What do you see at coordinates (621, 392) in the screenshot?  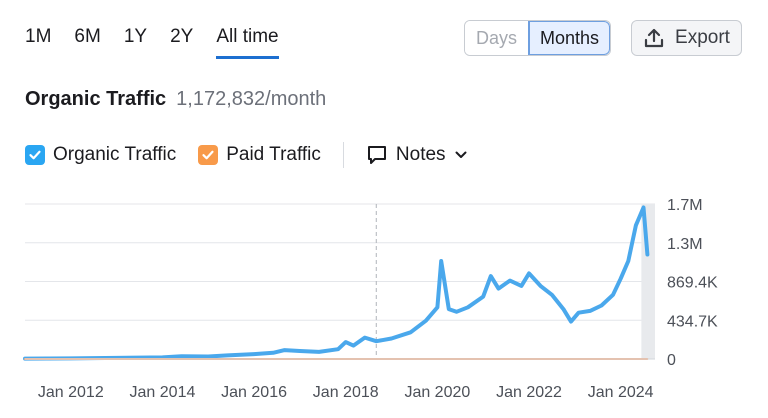 I see `x-tick-label: Jan 2024` at bounding box center [621, 392].